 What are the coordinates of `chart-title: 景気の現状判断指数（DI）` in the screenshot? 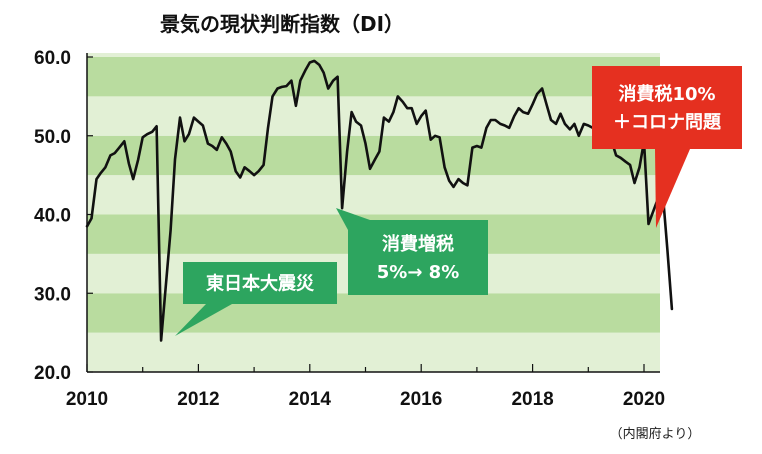 It's located at (282, 24).